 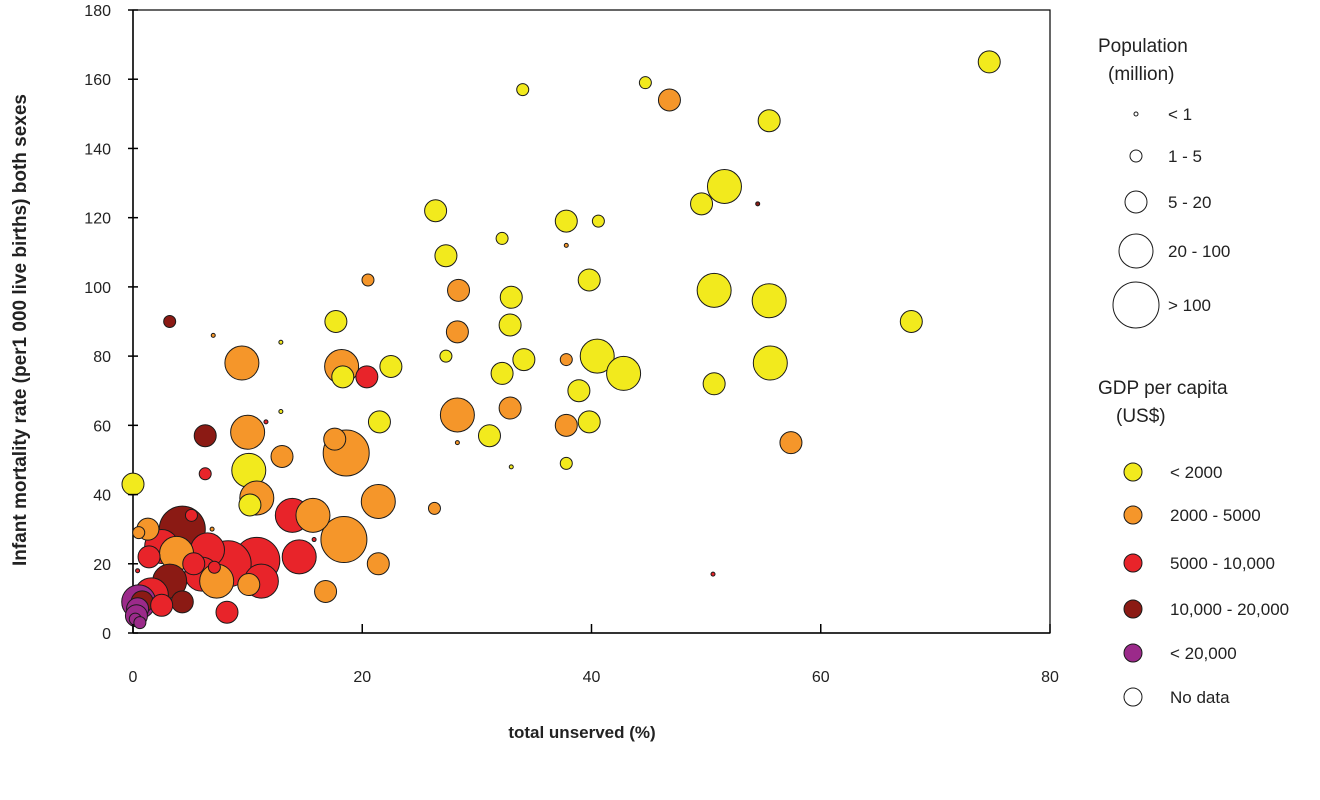 What do you see at coordinates (581, 732) in the screenshot?
I see `x-axis-title: total unserved (%)` at bounding box center [581, 732].